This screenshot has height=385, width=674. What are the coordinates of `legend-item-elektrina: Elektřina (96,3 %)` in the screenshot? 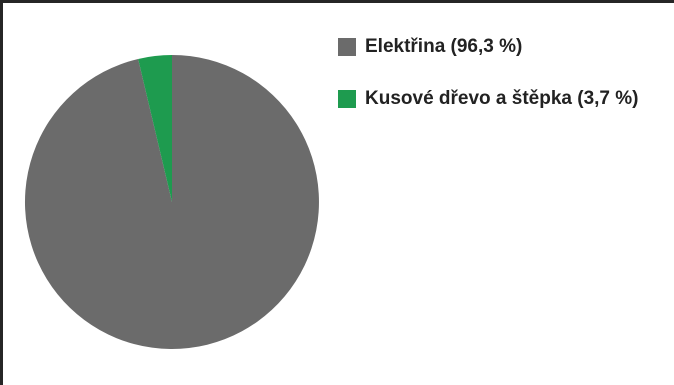 It's located at (488, 47).